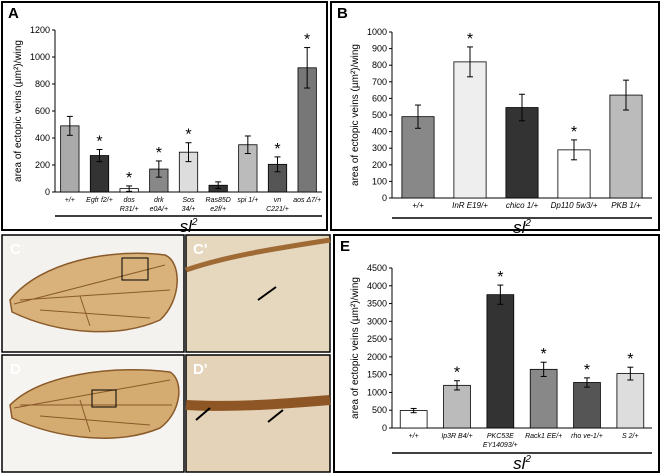  What do you see at coordinates (99, 200) in the screenshot?
I see `x-tick-label: Egfr f2/+` at bounding box center [99, 200].